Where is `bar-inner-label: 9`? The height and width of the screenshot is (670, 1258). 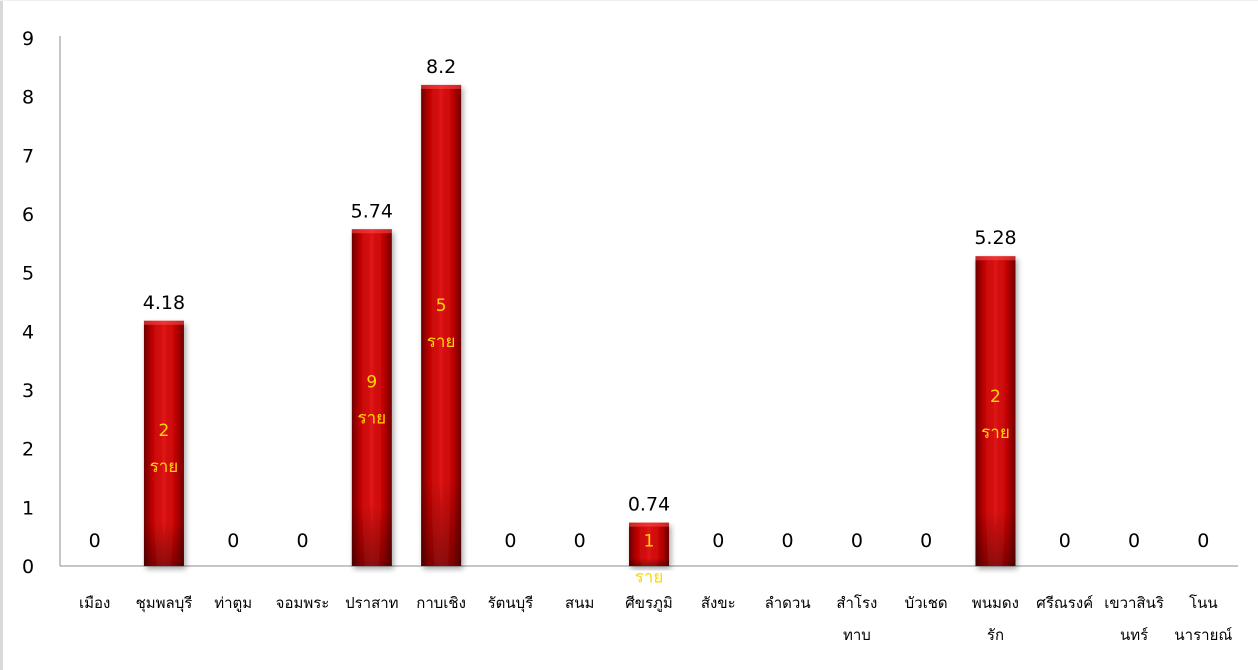
bar-inner-label: 9 is located at coordinates (371, 383).